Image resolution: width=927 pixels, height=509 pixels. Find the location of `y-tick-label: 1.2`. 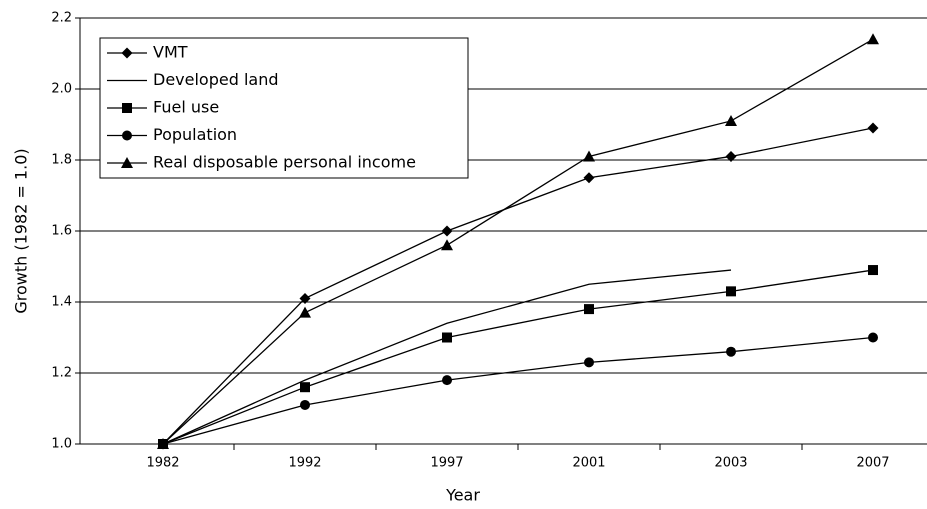

y-tick-label: 1.2 is located at coordinates (61, 373).